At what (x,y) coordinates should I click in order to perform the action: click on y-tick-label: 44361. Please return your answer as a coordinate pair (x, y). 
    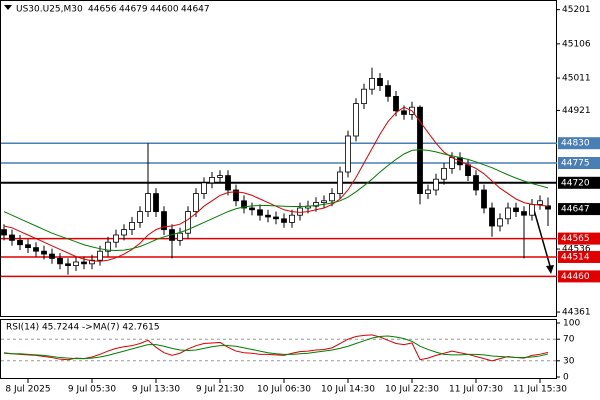
    Looking at the image, I should click on (576, 313).